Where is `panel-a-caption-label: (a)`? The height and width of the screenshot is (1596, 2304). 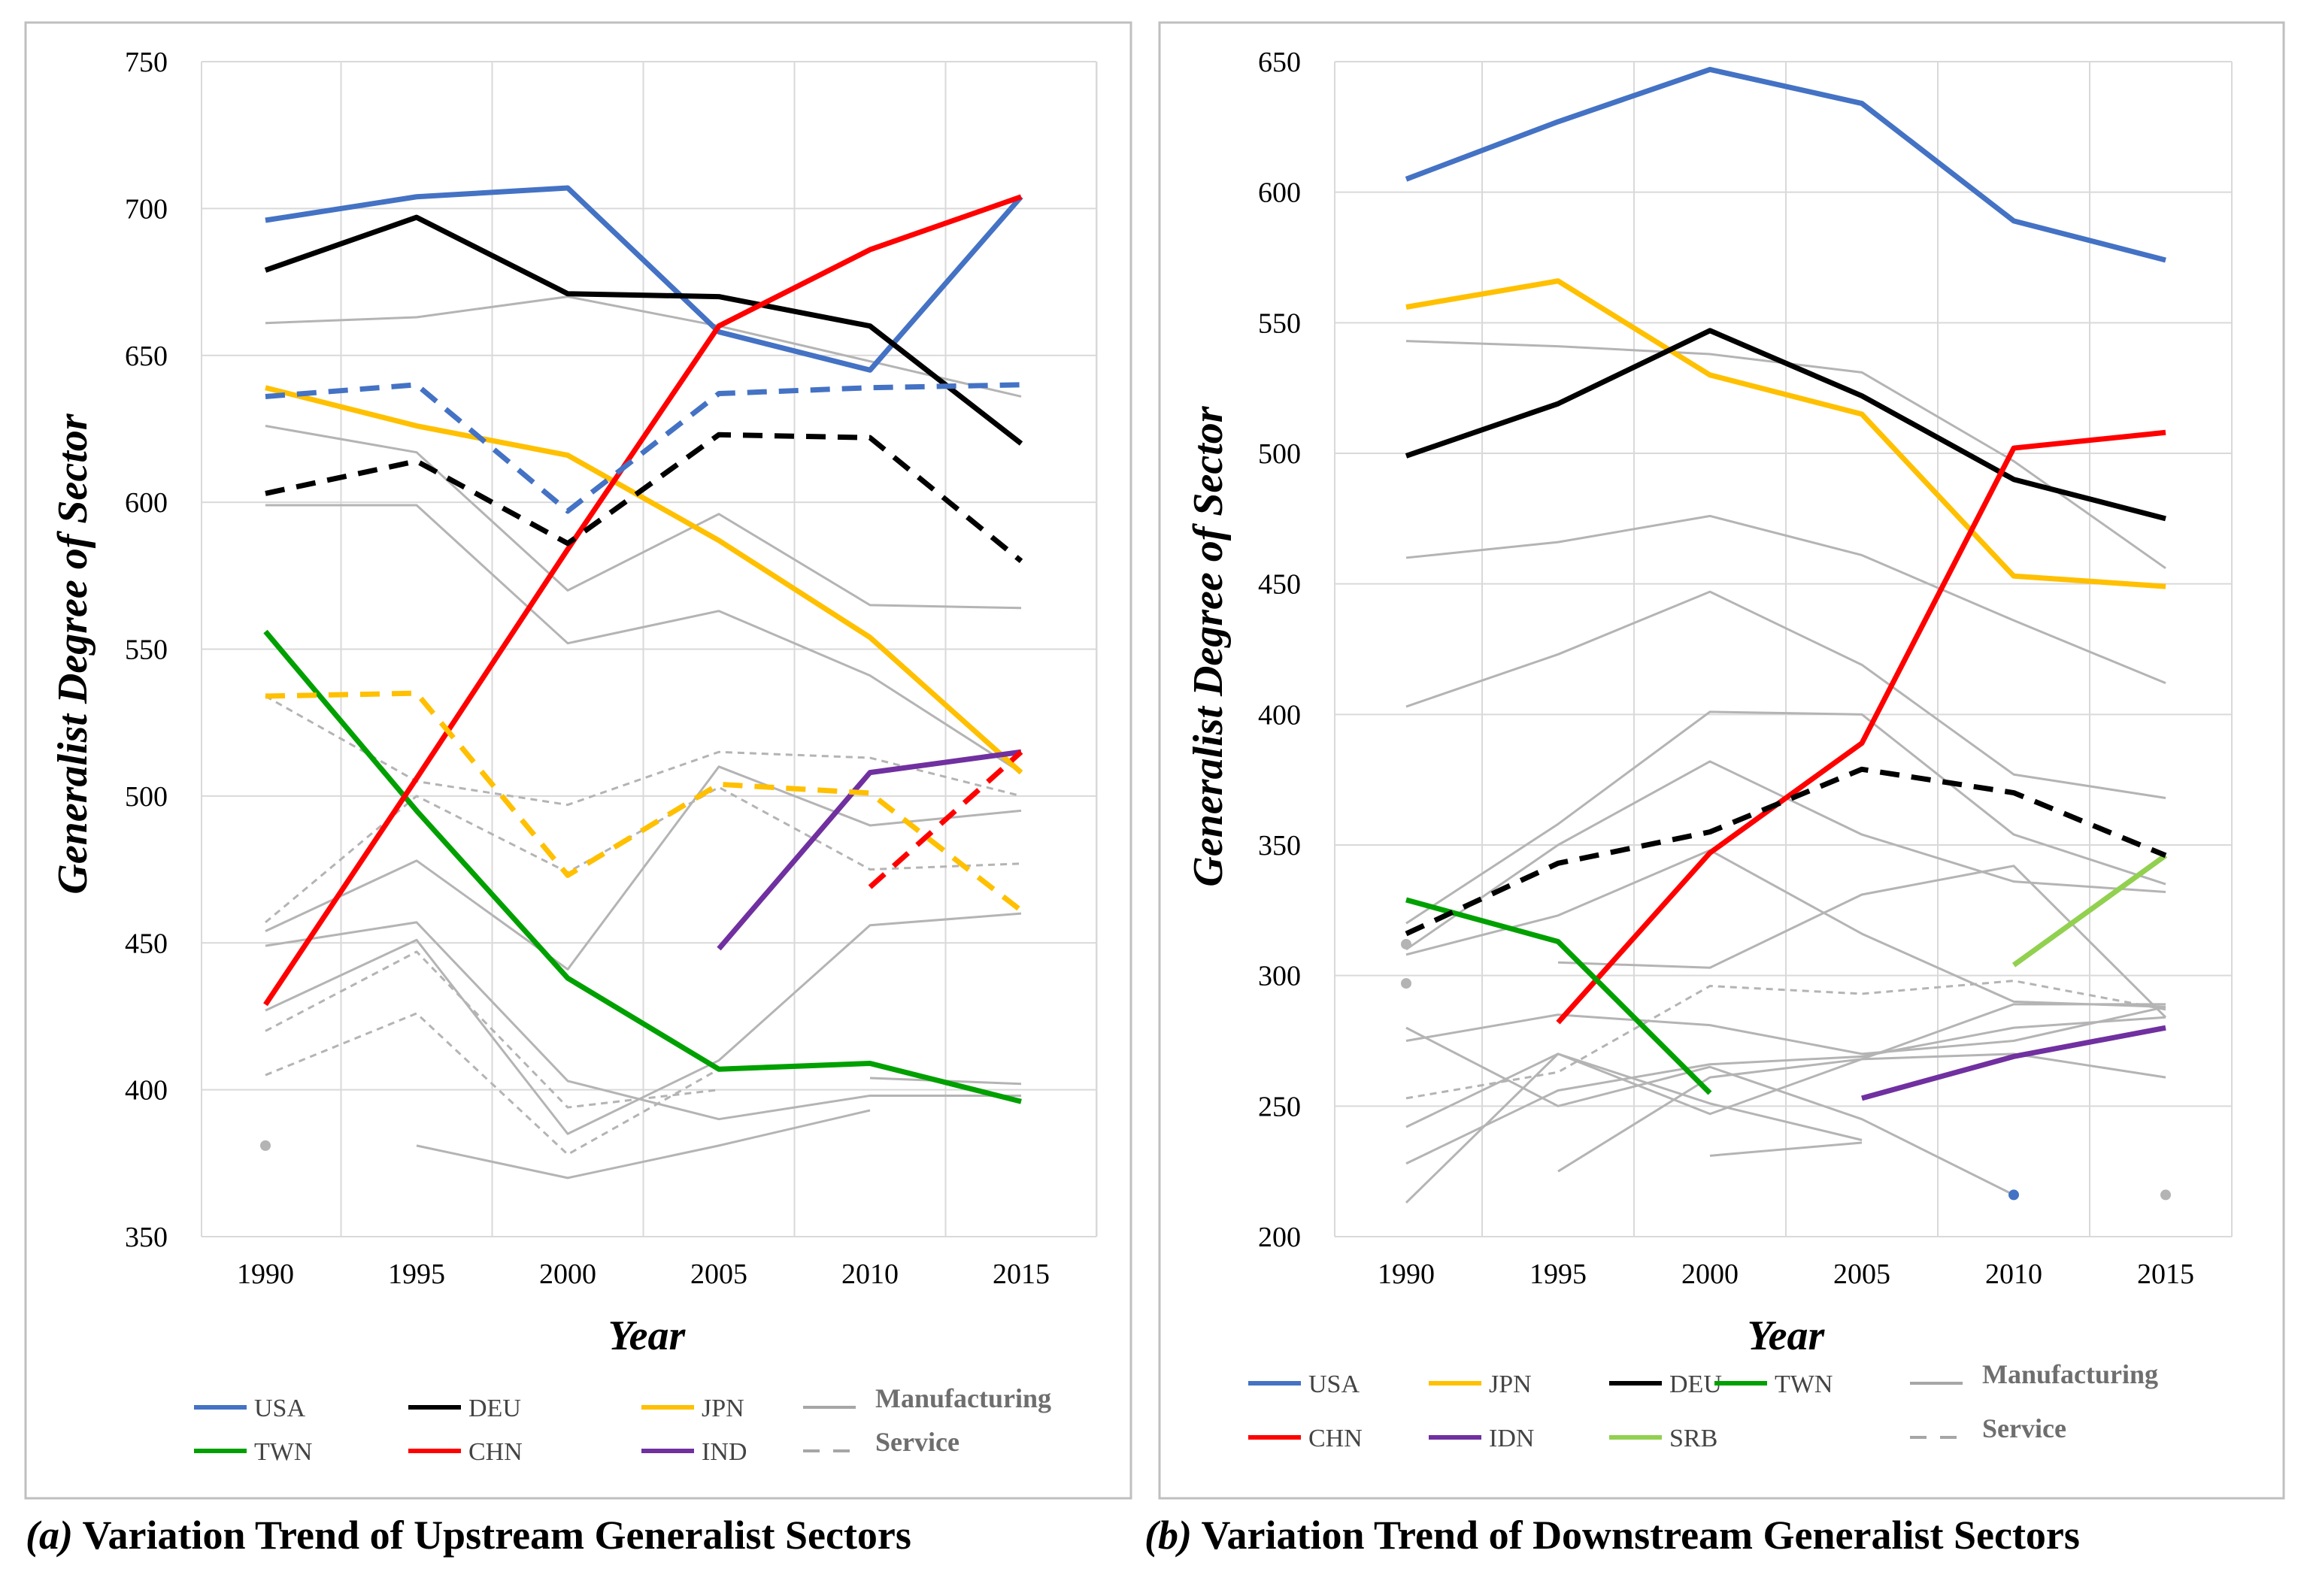
panel-a-caption-label: (a) is located at coordinates (49, 1535).